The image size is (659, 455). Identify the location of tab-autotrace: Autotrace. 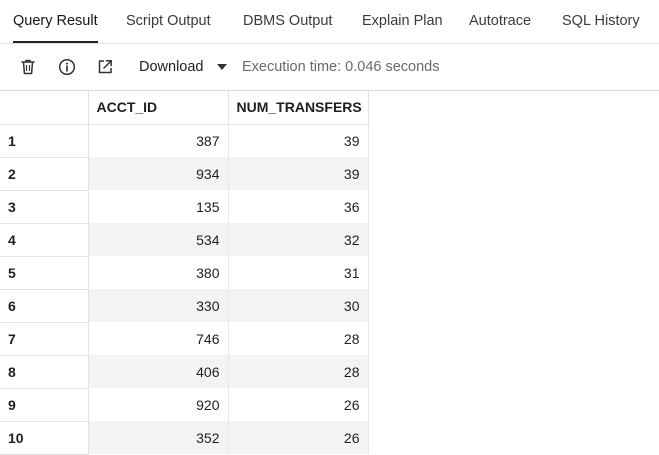
(500, 21).